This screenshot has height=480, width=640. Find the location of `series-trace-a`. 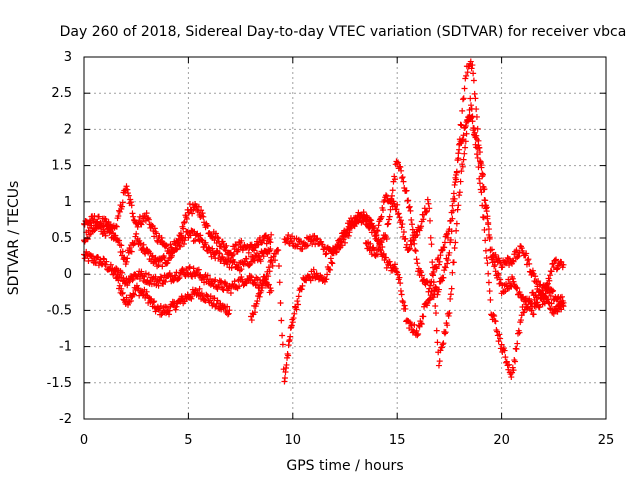

series-trace-a is located at coordinates (157, 283).